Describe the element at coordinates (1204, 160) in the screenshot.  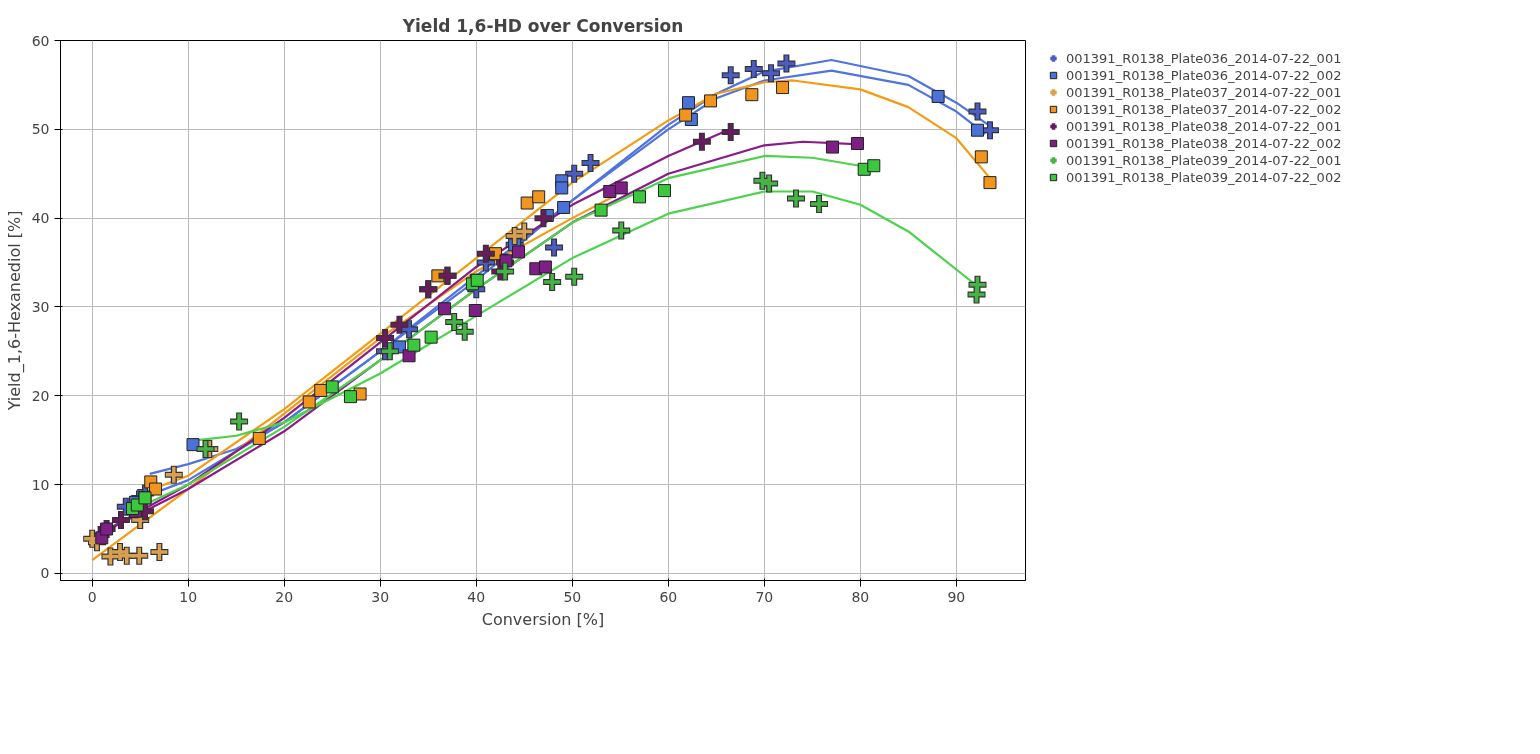
I see `legend-label: 001391_R0138_Plate039_2014-07-22_001` at that location.